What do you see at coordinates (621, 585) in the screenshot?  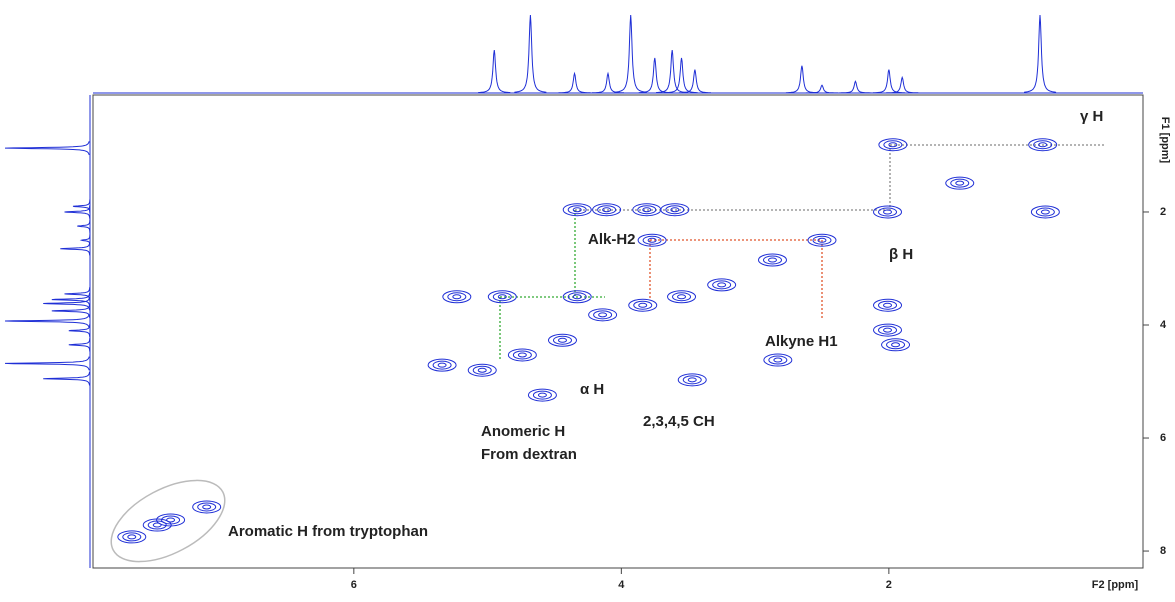 I see `x-tick-label: 4` at bounding box center [621, 585].